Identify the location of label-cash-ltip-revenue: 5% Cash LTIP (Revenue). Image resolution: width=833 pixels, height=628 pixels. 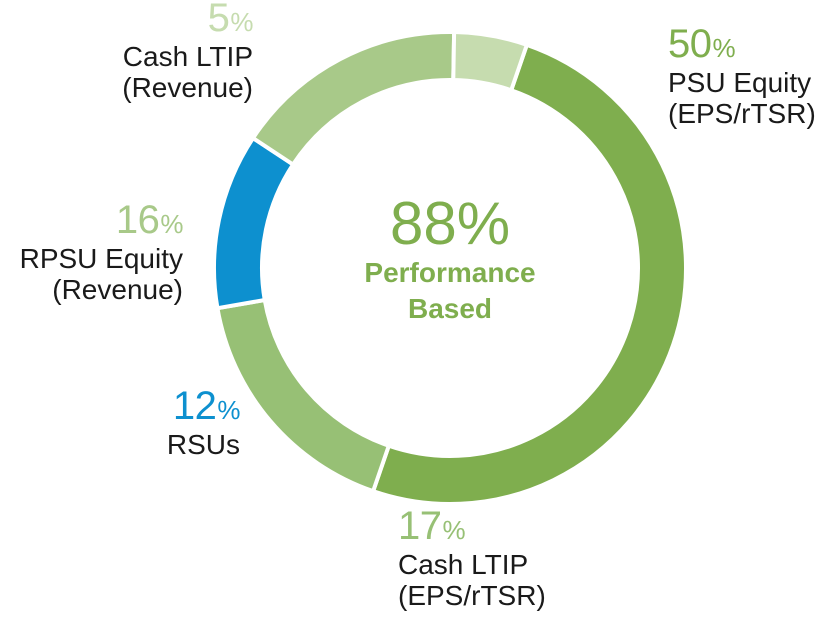
(187, 52).